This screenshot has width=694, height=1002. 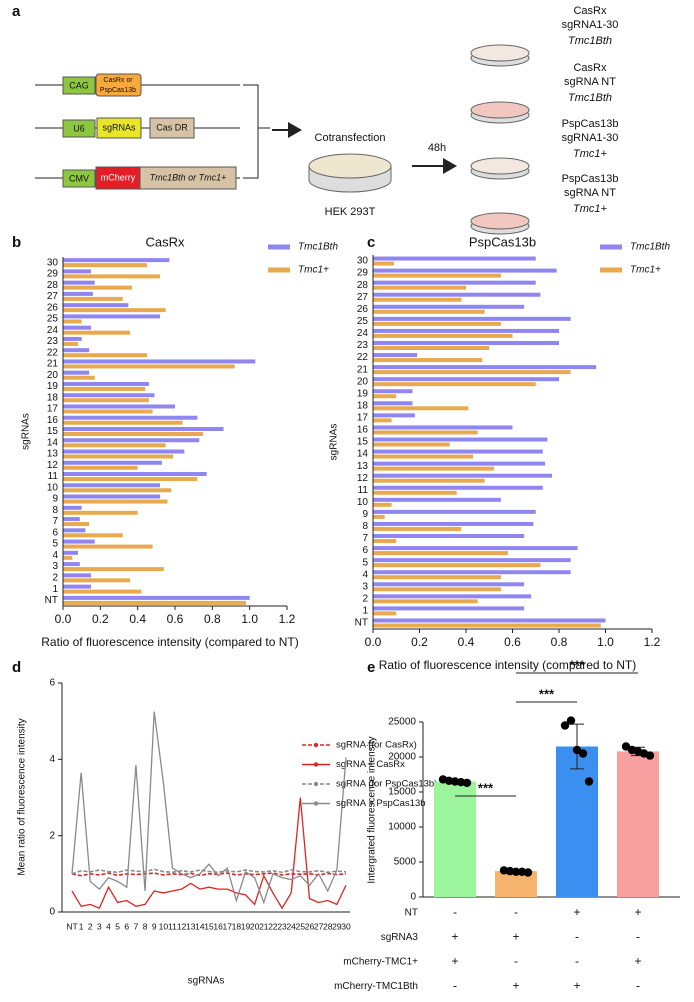 I want to click on panel-label: c, so click(x=371, y=242).